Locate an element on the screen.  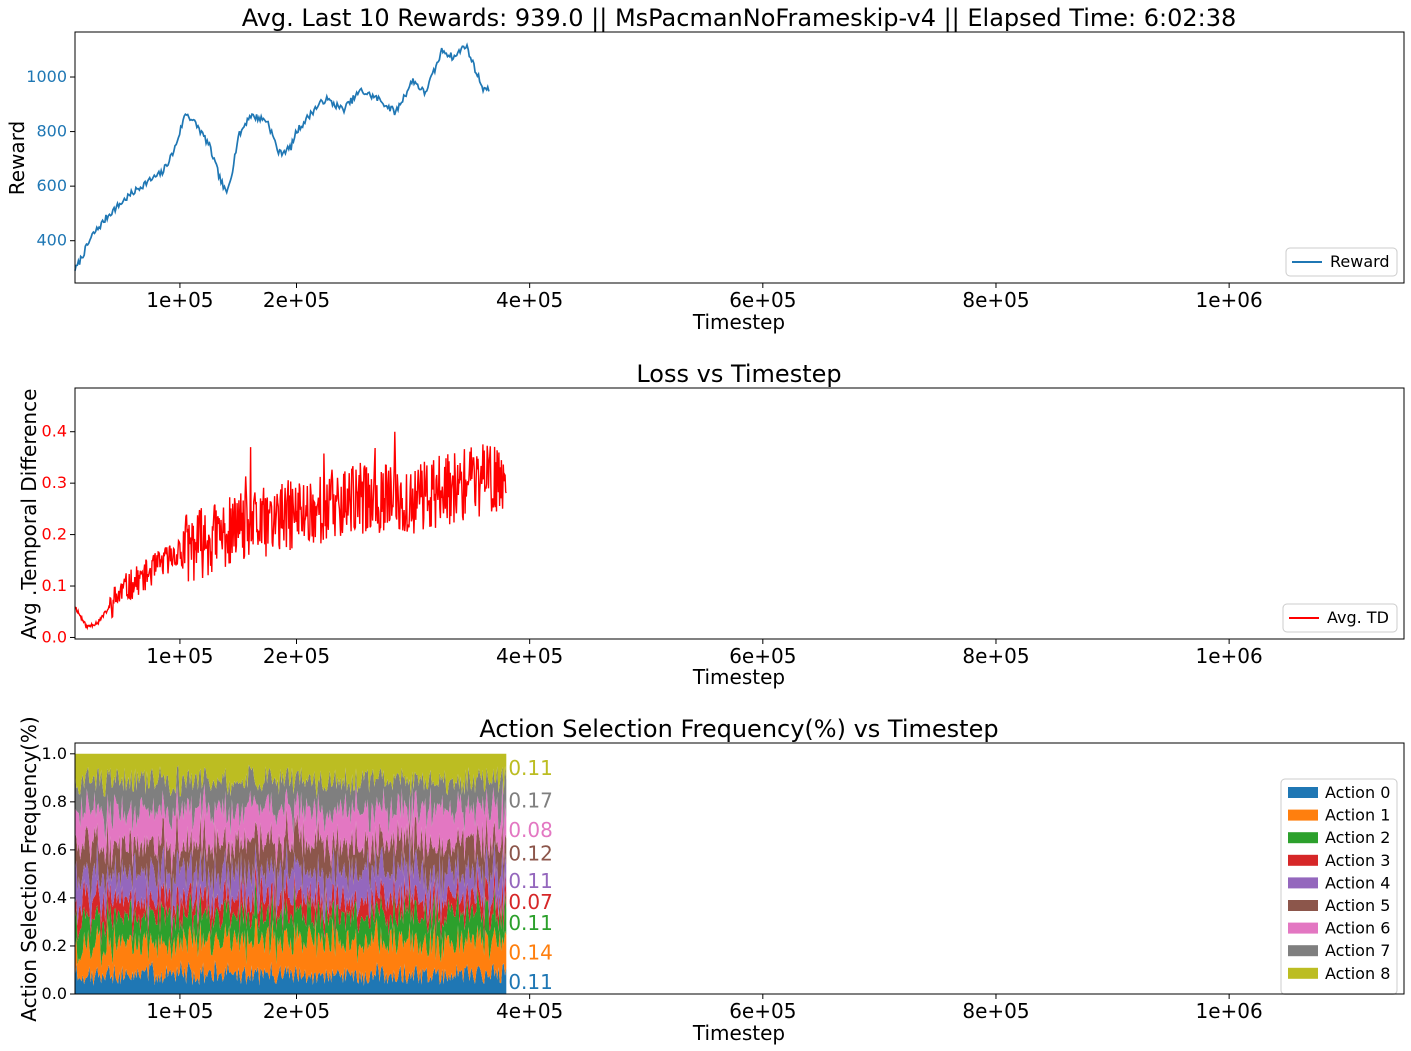
action-end-label-8: 0.11 is located at coordinates (530, 768).